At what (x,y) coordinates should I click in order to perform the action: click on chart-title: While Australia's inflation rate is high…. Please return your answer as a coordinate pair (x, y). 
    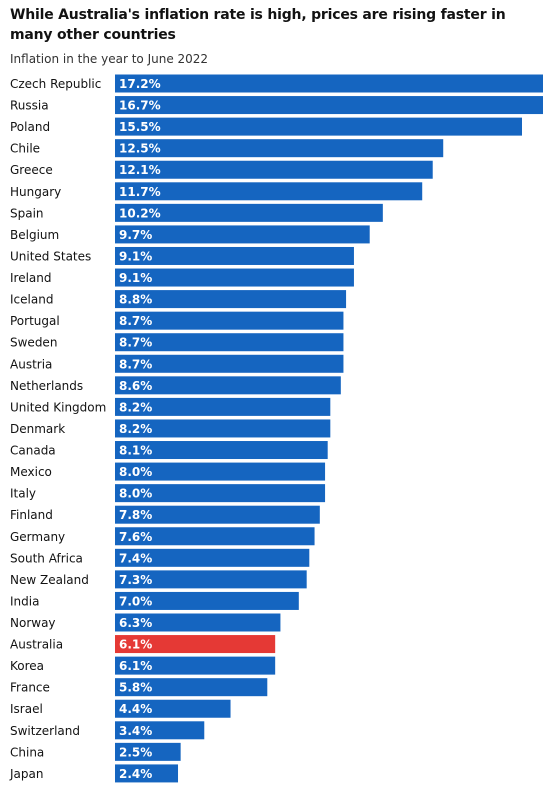
    Looking at the image, I should click on (258, 25).